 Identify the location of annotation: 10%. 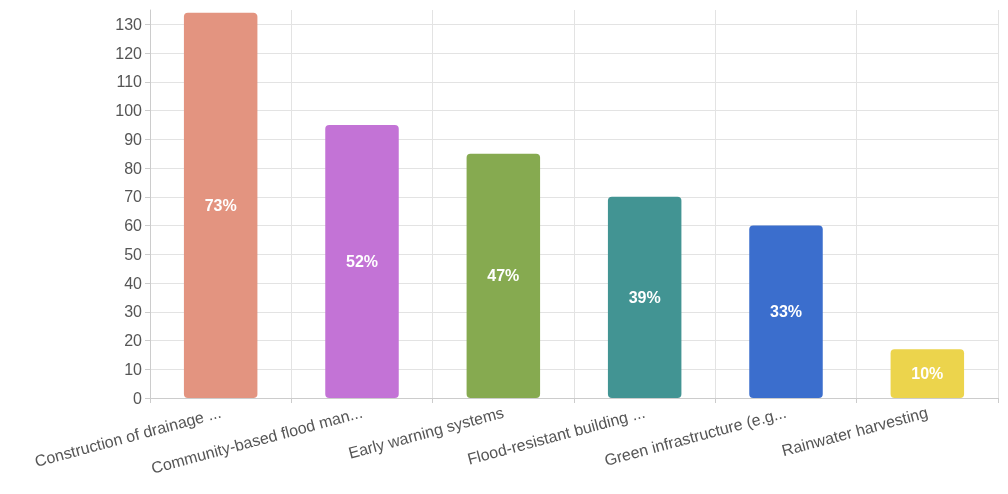
(927, 374).